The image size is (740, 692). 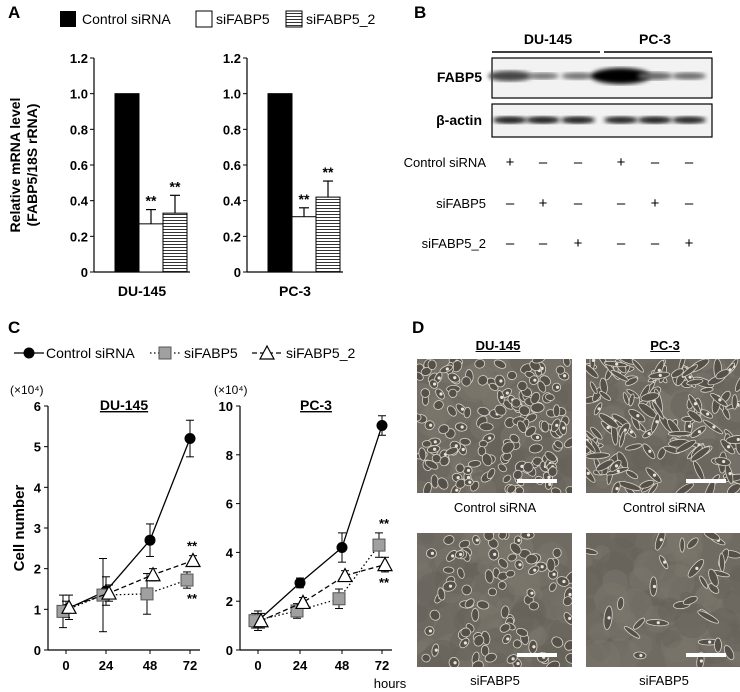 What do you see at coordinates (106, 665) in the screenshot?
I see `x-tick-label: 24` at bounding box center [106, 665].